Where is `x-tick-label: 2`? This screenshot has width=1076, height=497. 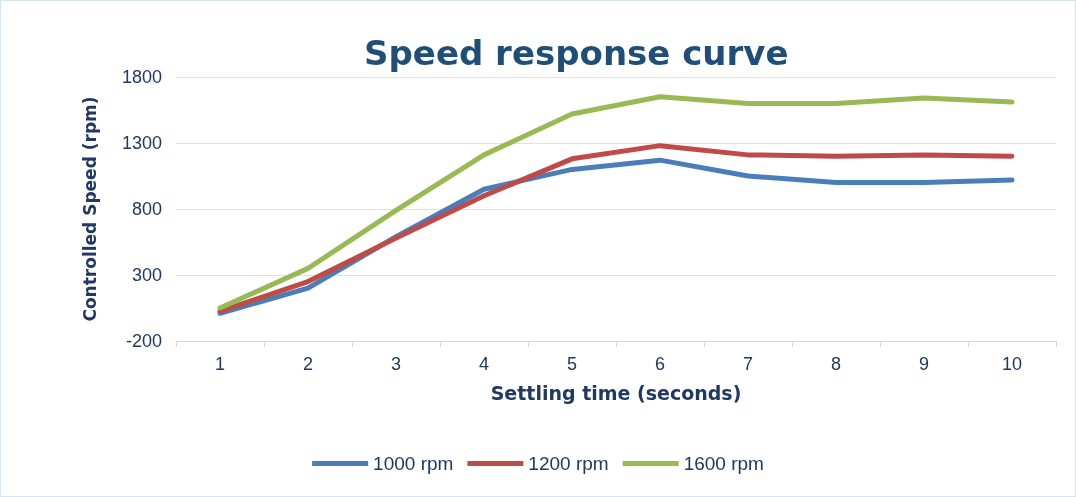
x-tick-label: 2 is located at coordinates (308, 364).